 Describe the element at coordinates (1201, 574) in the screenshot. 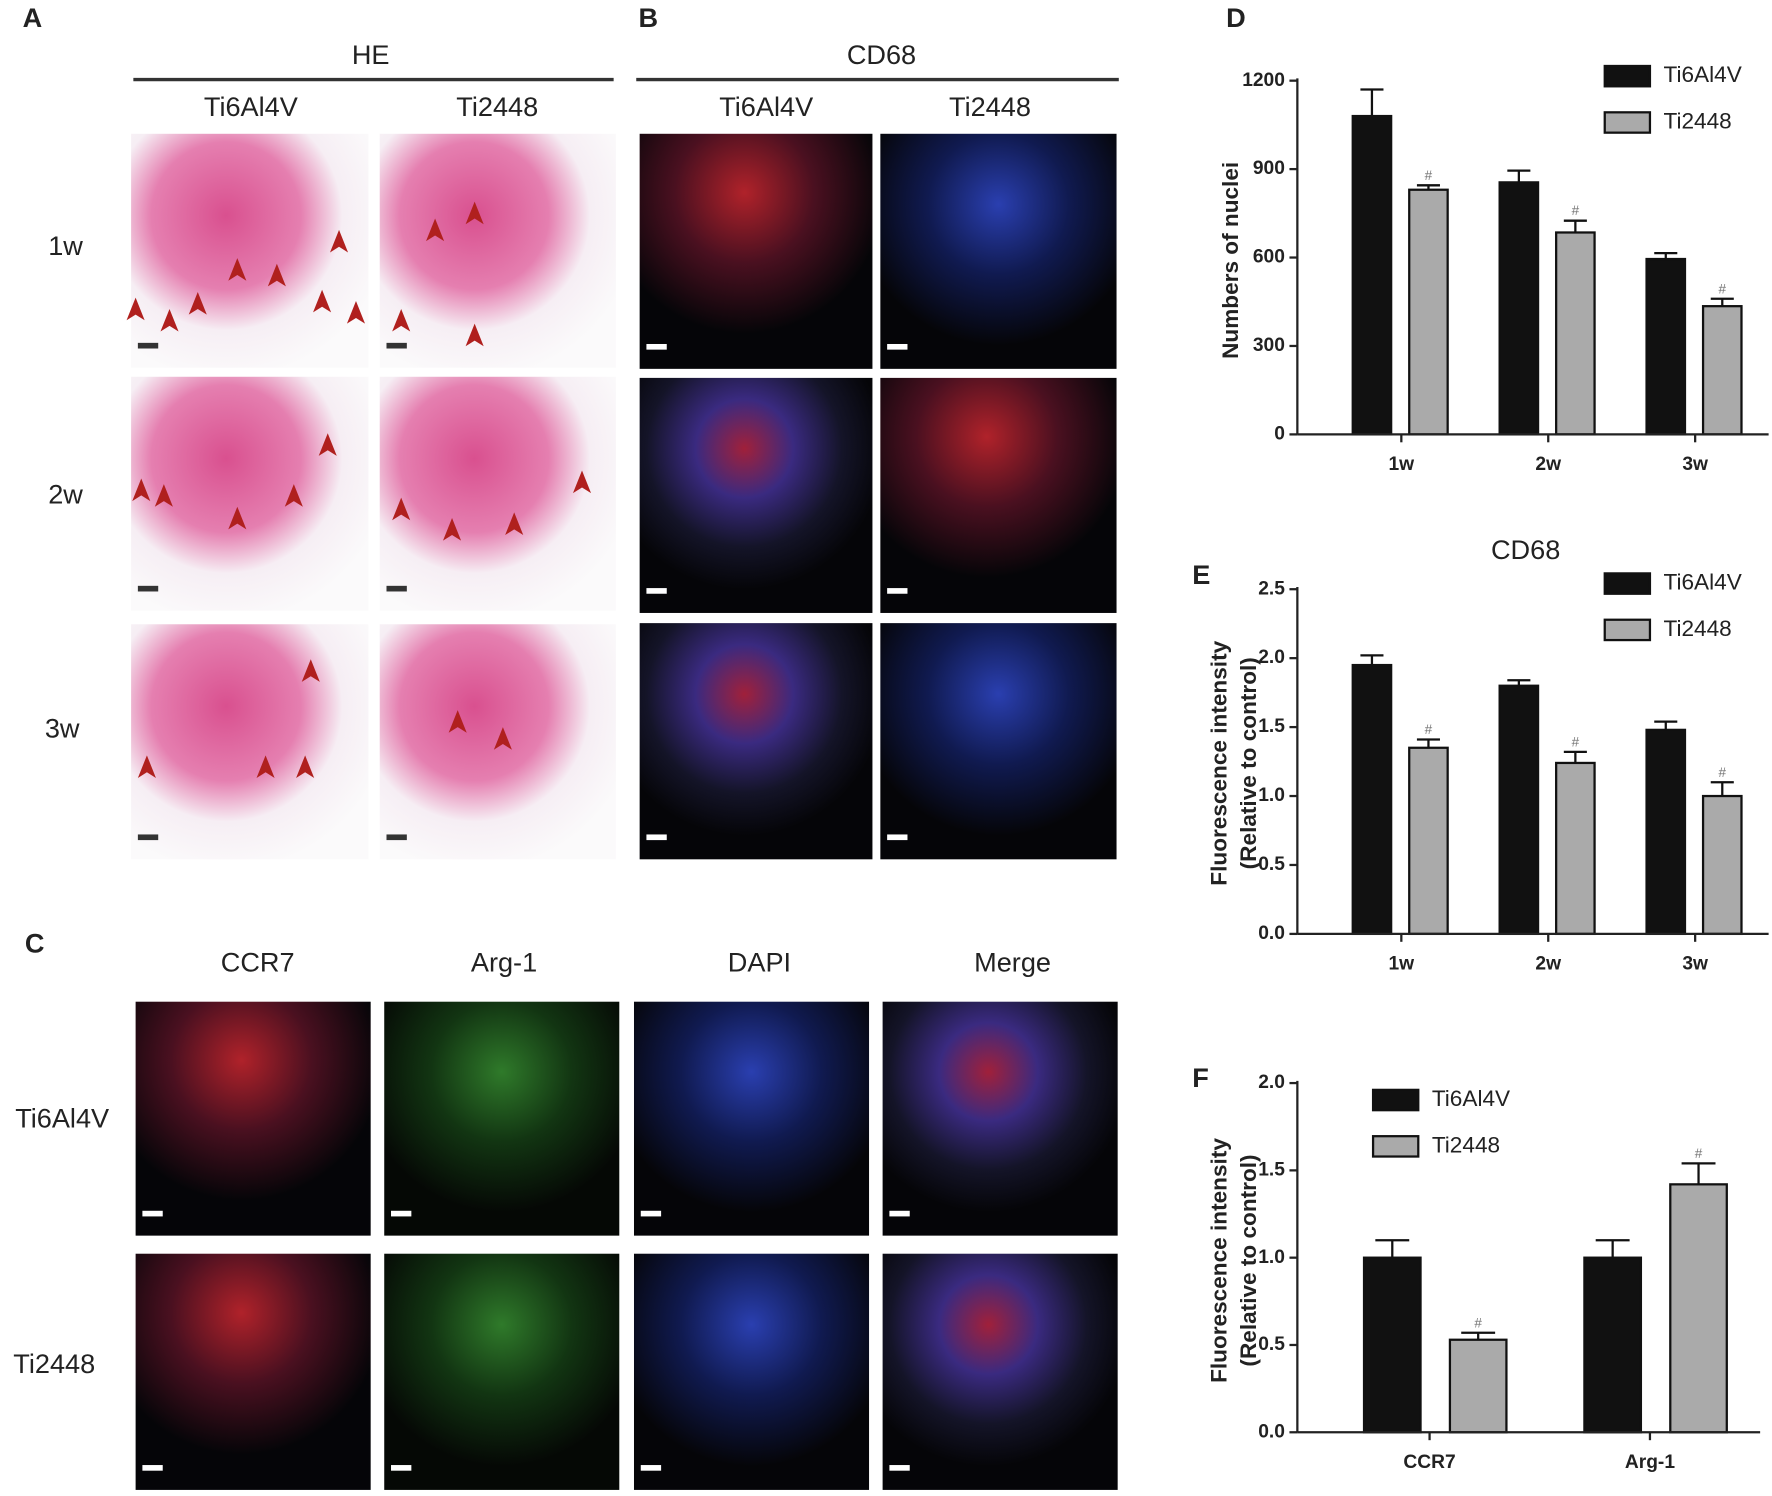

I see `panel-label: E` at that location.